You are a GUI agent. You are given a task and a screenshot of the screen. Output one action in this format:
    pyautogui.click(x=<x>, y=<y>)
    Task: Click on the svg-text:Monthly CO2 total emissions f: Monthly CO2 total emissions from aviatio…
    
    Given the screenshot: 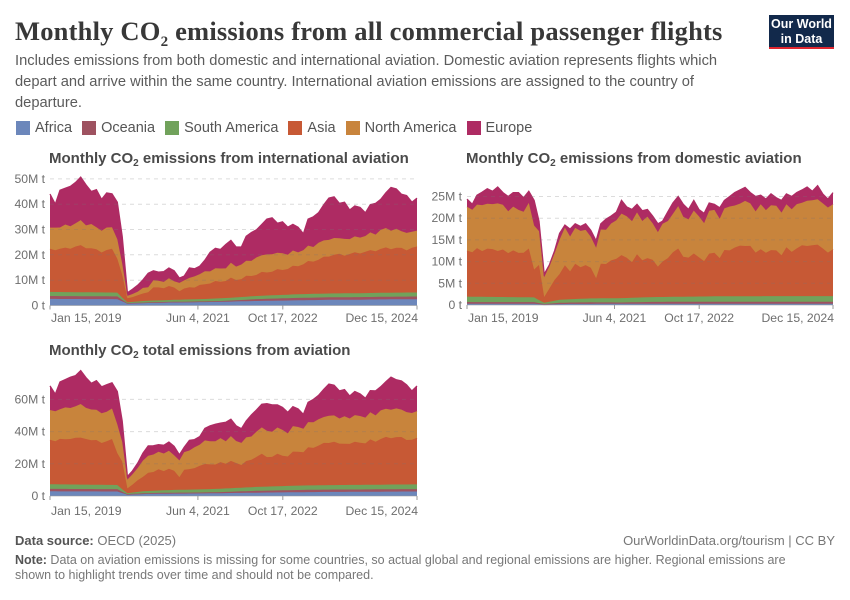 What is the action you would take?
    pyautogui.click(x=199, y=351)
    